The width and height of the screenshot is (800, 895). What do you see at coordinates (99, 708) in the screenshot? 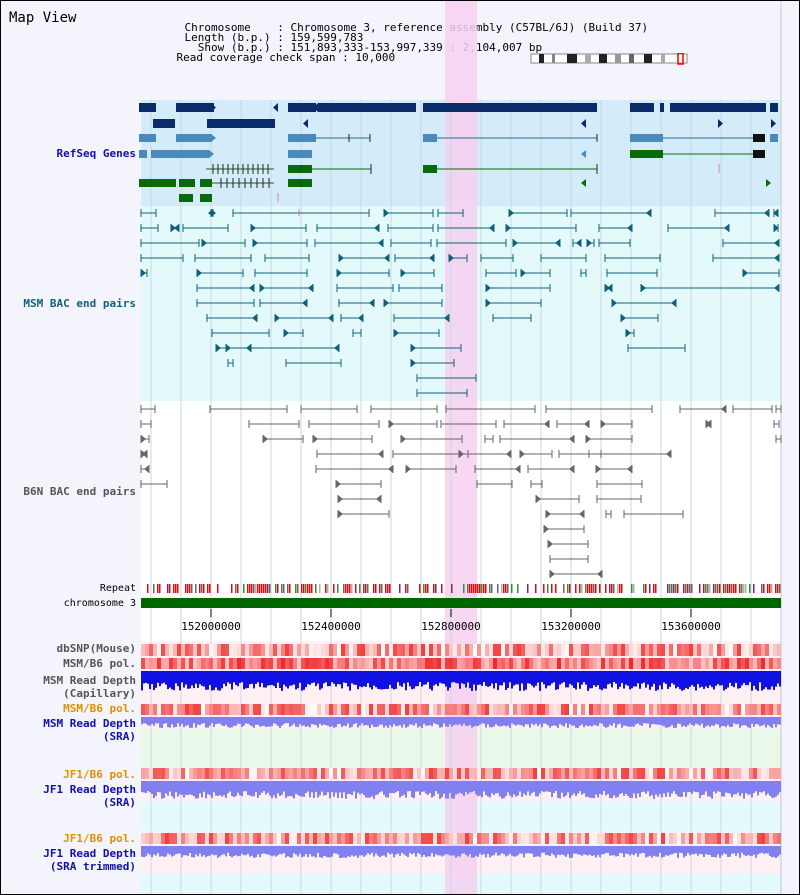
I see `msm-b6-pol-sra-label: MSM/B6 pol.` at bounding box center [99, 708].